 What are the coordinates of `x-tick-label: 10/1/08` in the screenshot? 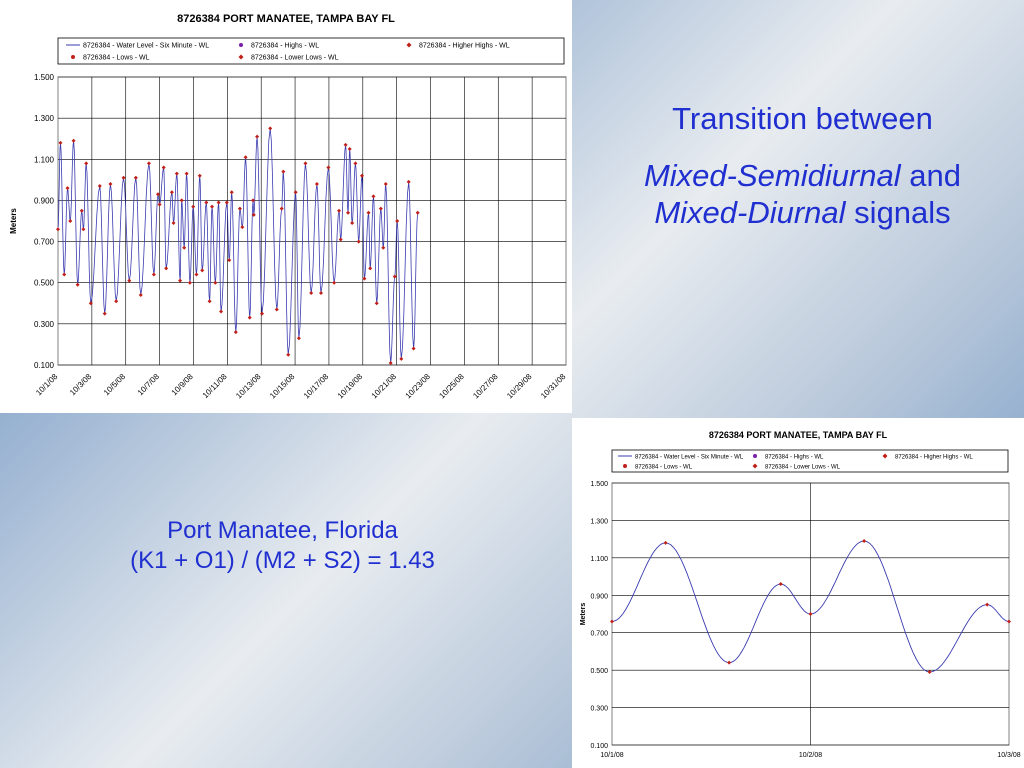 It's located at (611, 755).